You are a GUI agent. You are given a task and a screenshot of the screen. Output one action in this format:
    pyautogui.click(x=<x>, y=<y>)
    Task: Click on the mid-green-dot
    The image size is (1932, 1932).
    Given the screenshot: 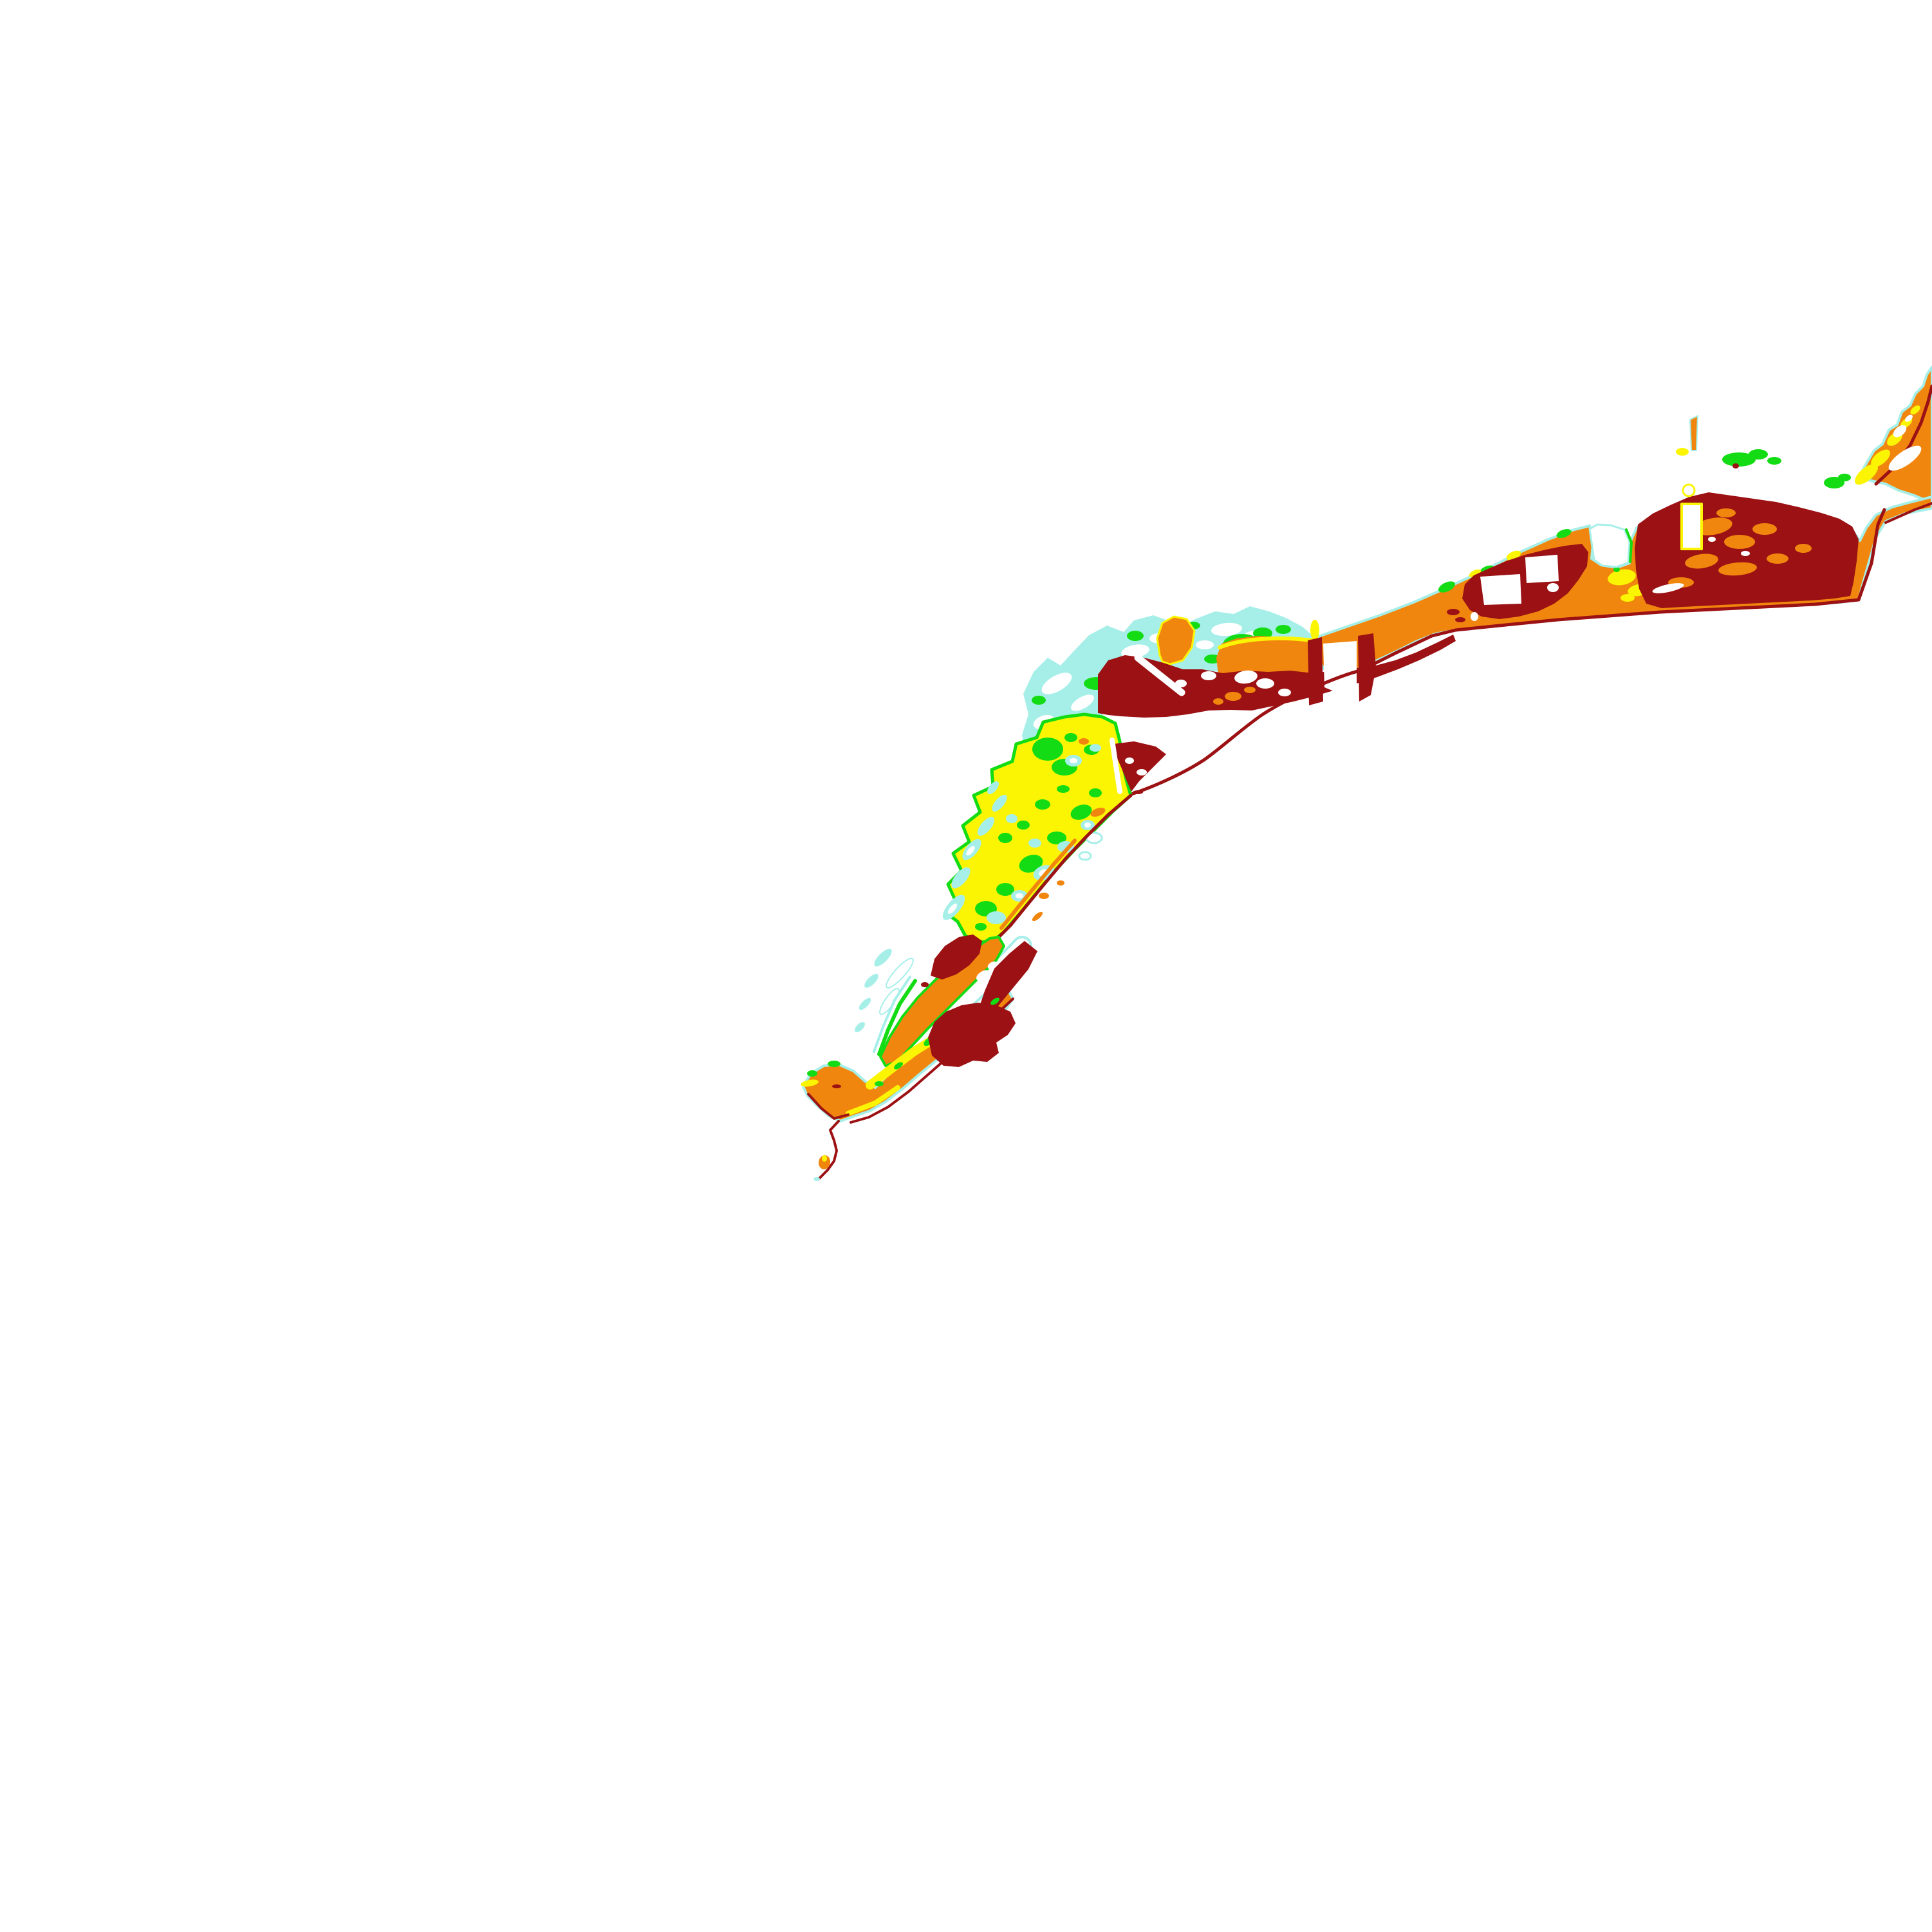 What is the action you would take?
    pyautogui.click(x=1616, y=569)
    